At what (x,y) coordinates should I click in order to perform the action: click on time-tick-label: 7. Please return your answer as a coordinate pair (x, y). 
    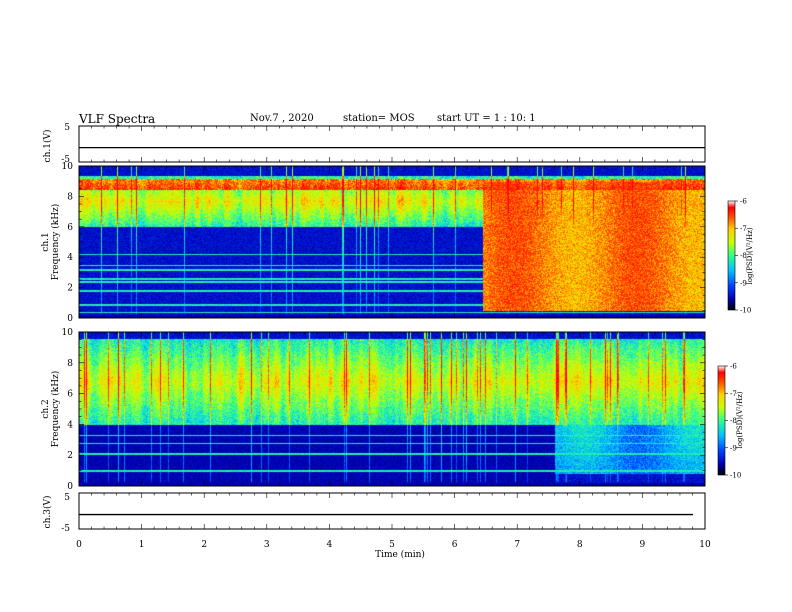
    Looking at the image, I should click on (517, 545).